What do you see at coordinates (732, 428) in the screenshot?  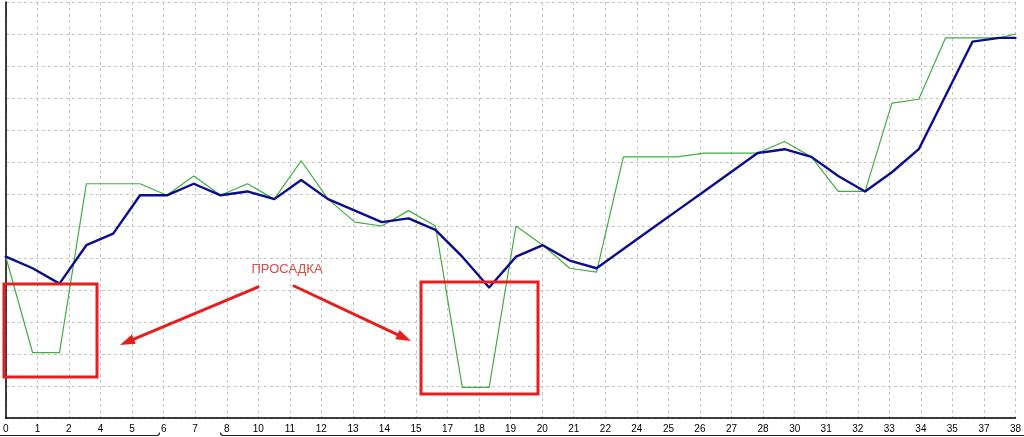 I see `x-tick-label: 27` at bounding box center [732, 428].